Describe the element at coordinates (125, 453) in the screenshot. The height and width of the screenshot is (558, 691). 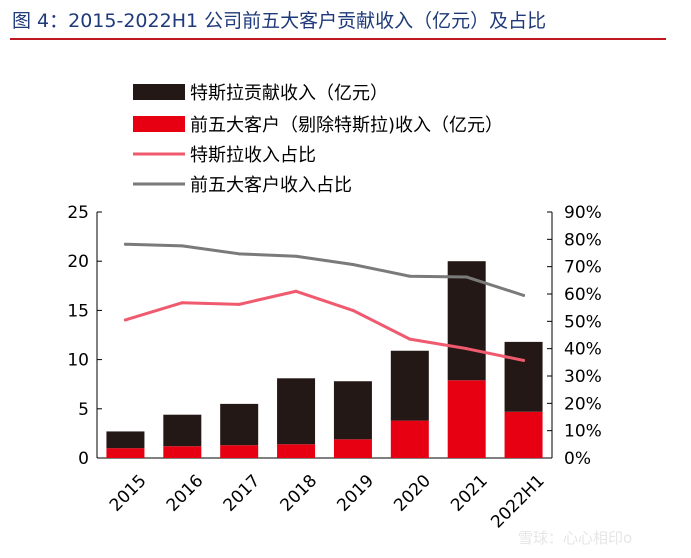
I see `bar-others-2015` at that location.